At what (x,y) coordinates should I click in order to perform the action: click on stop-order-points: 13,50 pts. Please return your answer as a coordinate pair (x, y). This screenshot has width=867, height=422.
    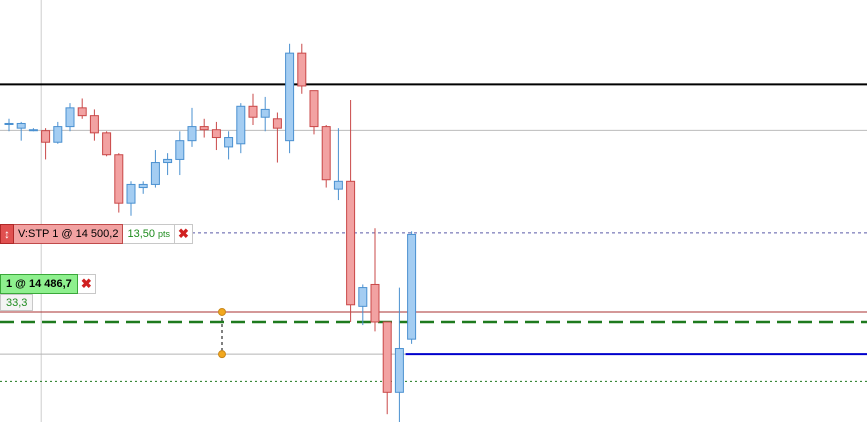
    Looking at the image, I should click on (149, 234).